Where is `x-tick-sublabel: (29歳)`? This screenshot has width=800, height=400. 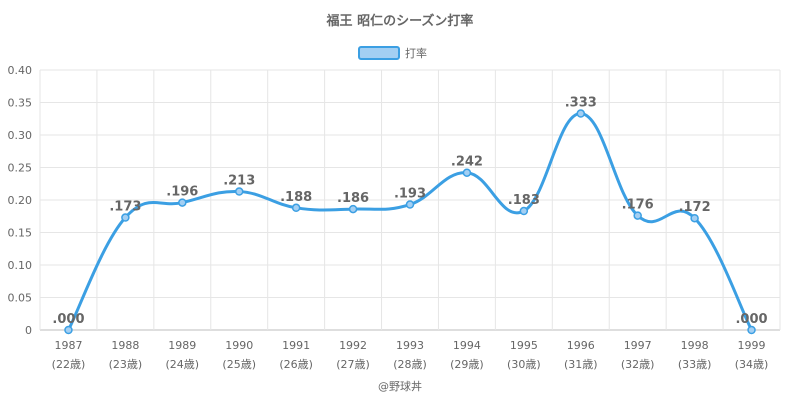
x-tick-sublabel: (29歳) is located at coordinates (467, 364).